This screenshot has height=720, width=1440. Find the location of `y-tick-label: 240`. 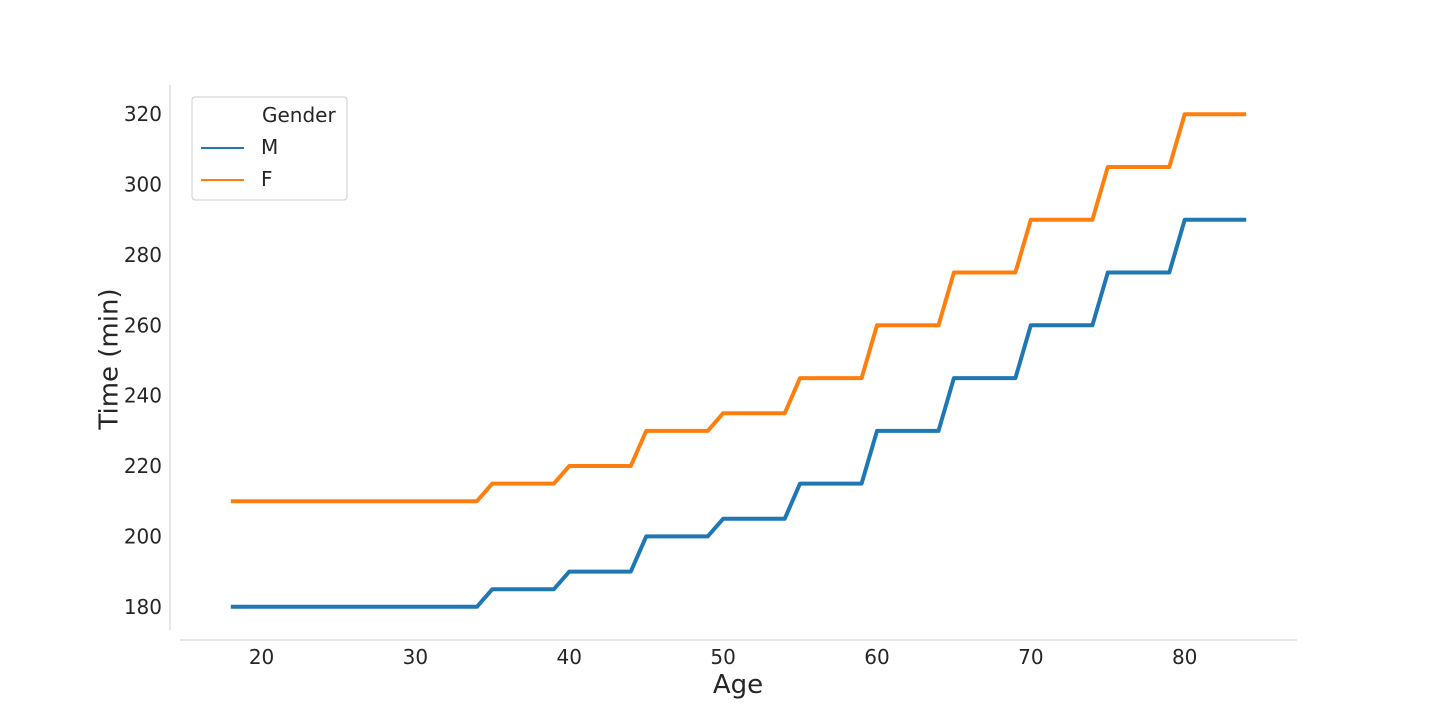

y-tick-label: 240 is located at coordinates (143, 396).